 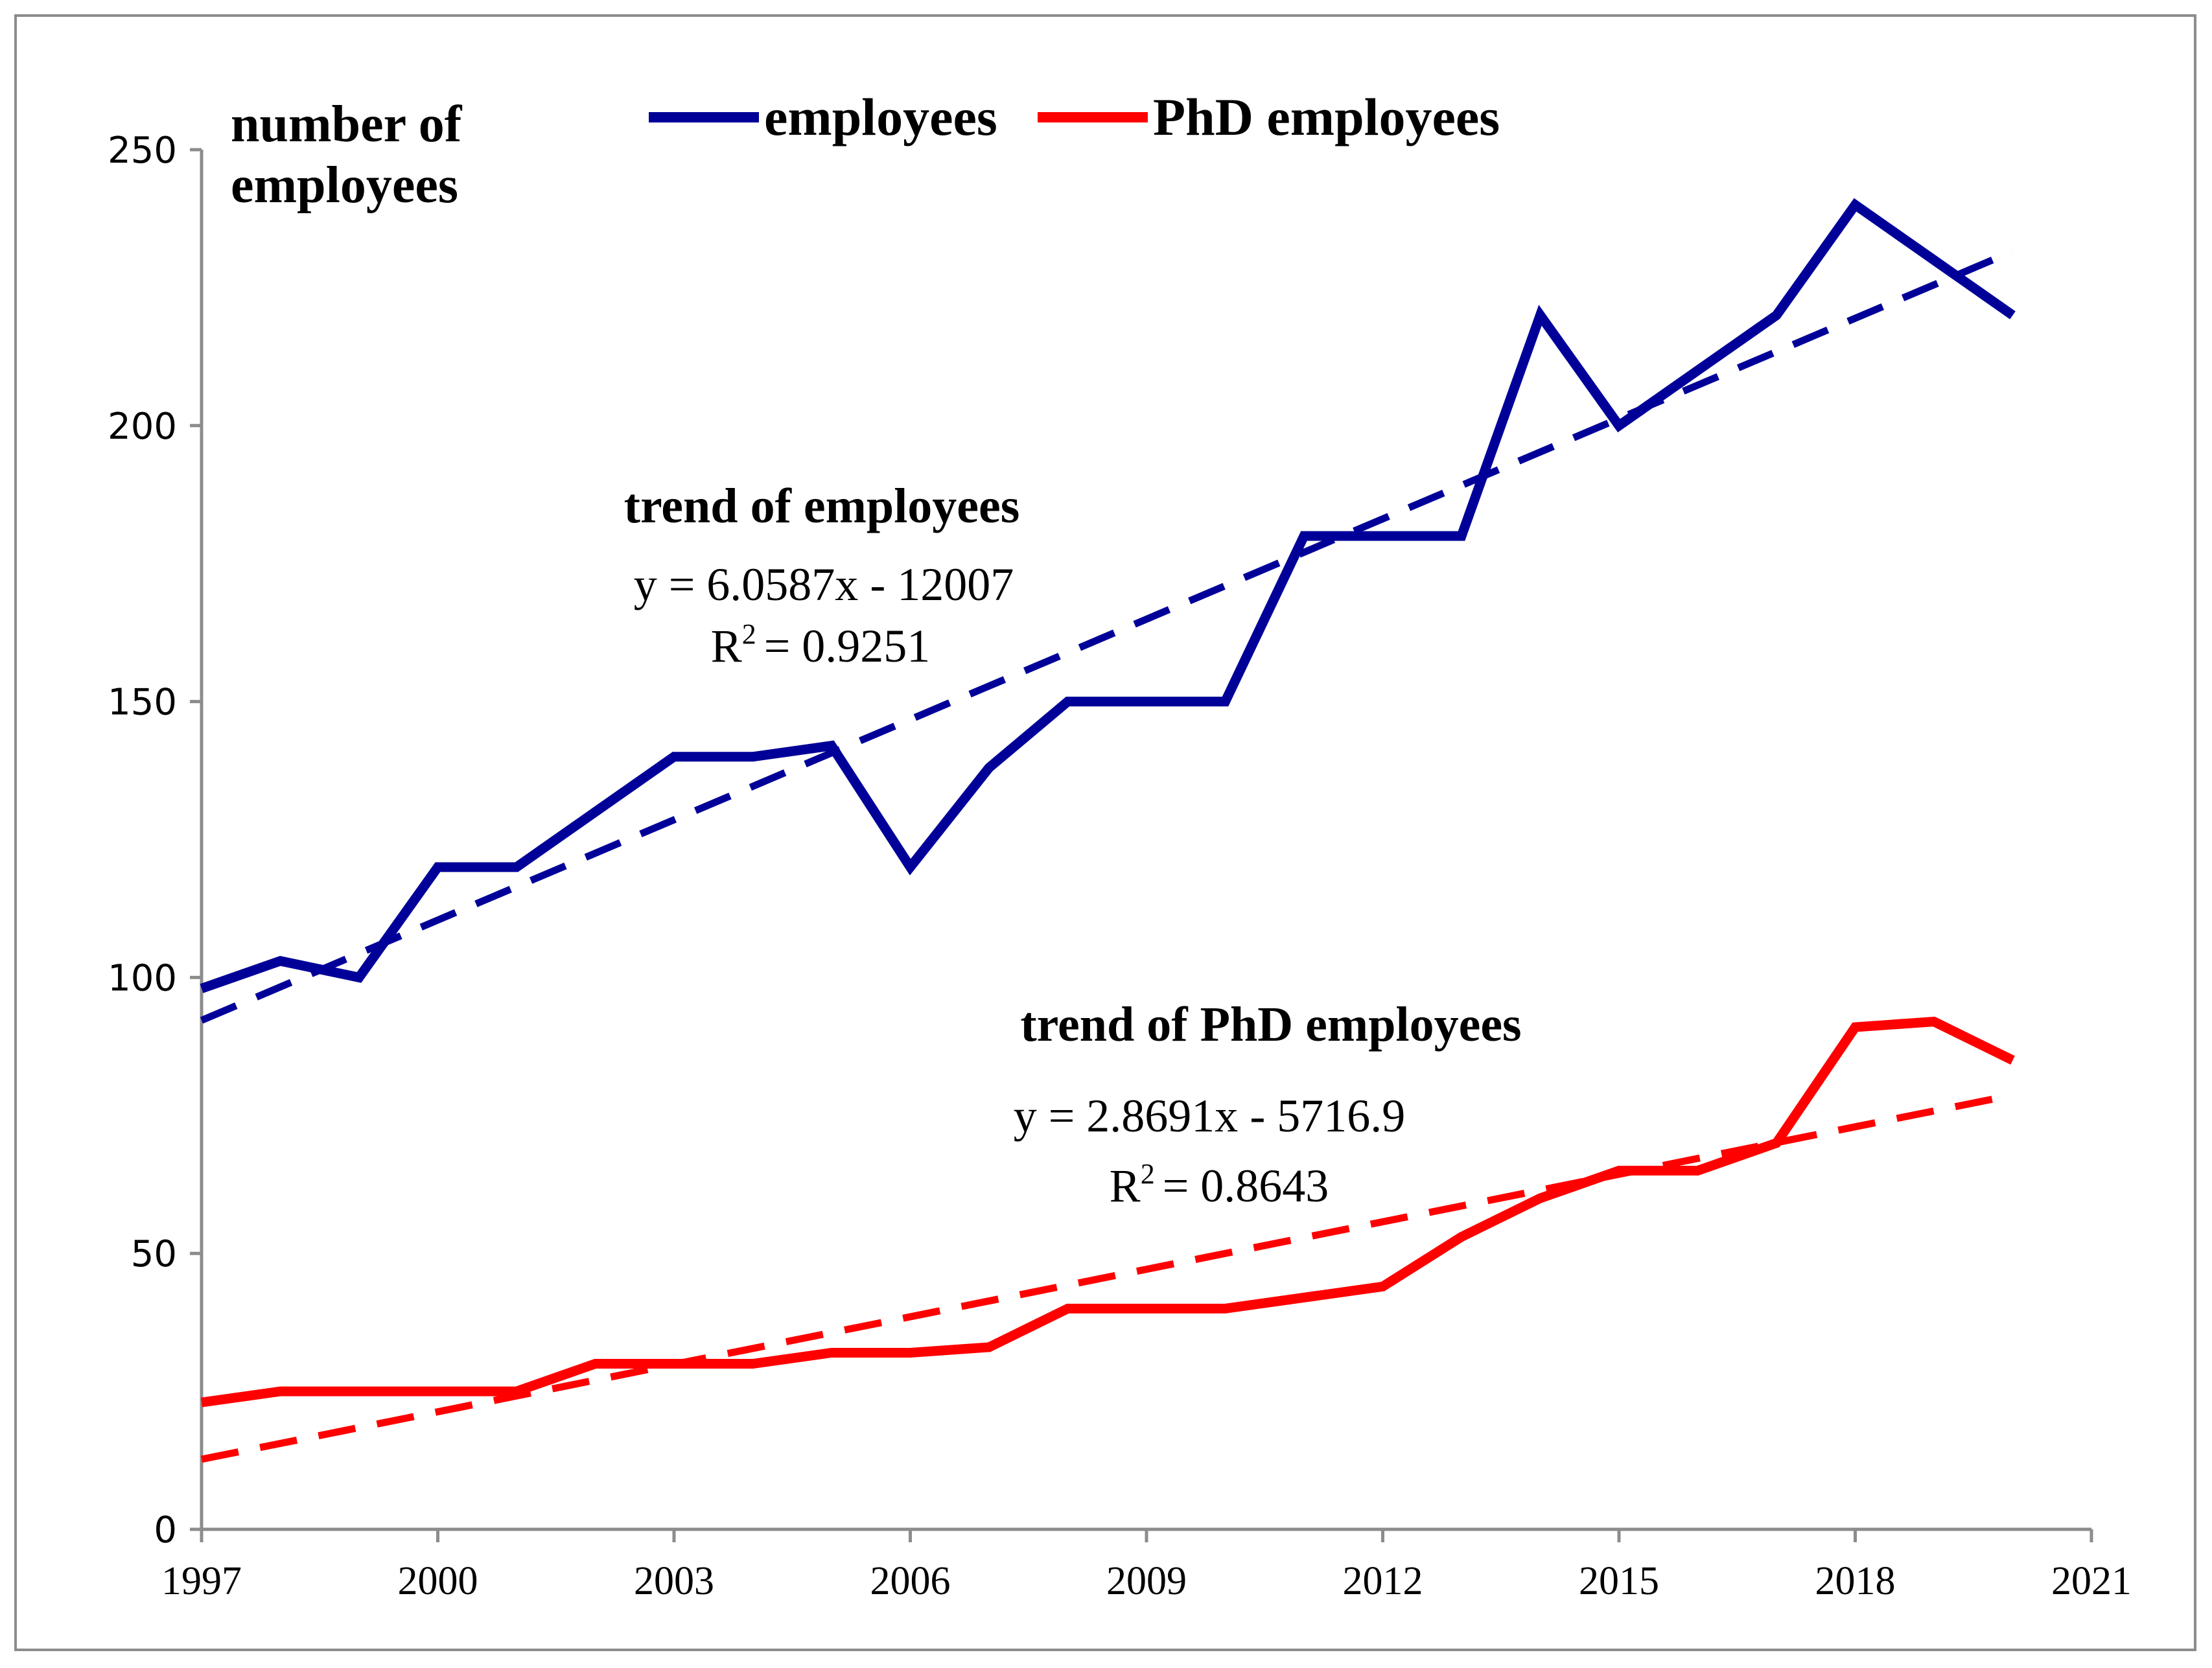 What do you see at coordinates (438, 1581) in the screenshot?
I see `x-tick-label: 2000` at bounding box center [438, 1581].